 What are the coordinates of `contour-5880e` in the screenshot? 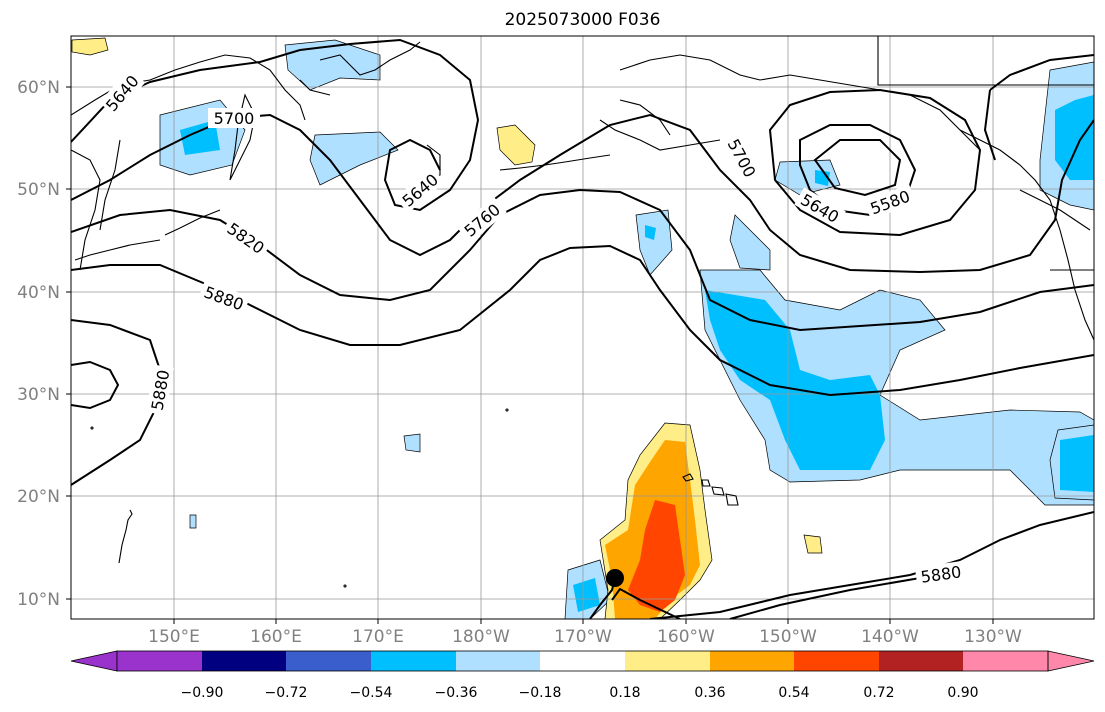 It's located at (825, 598).